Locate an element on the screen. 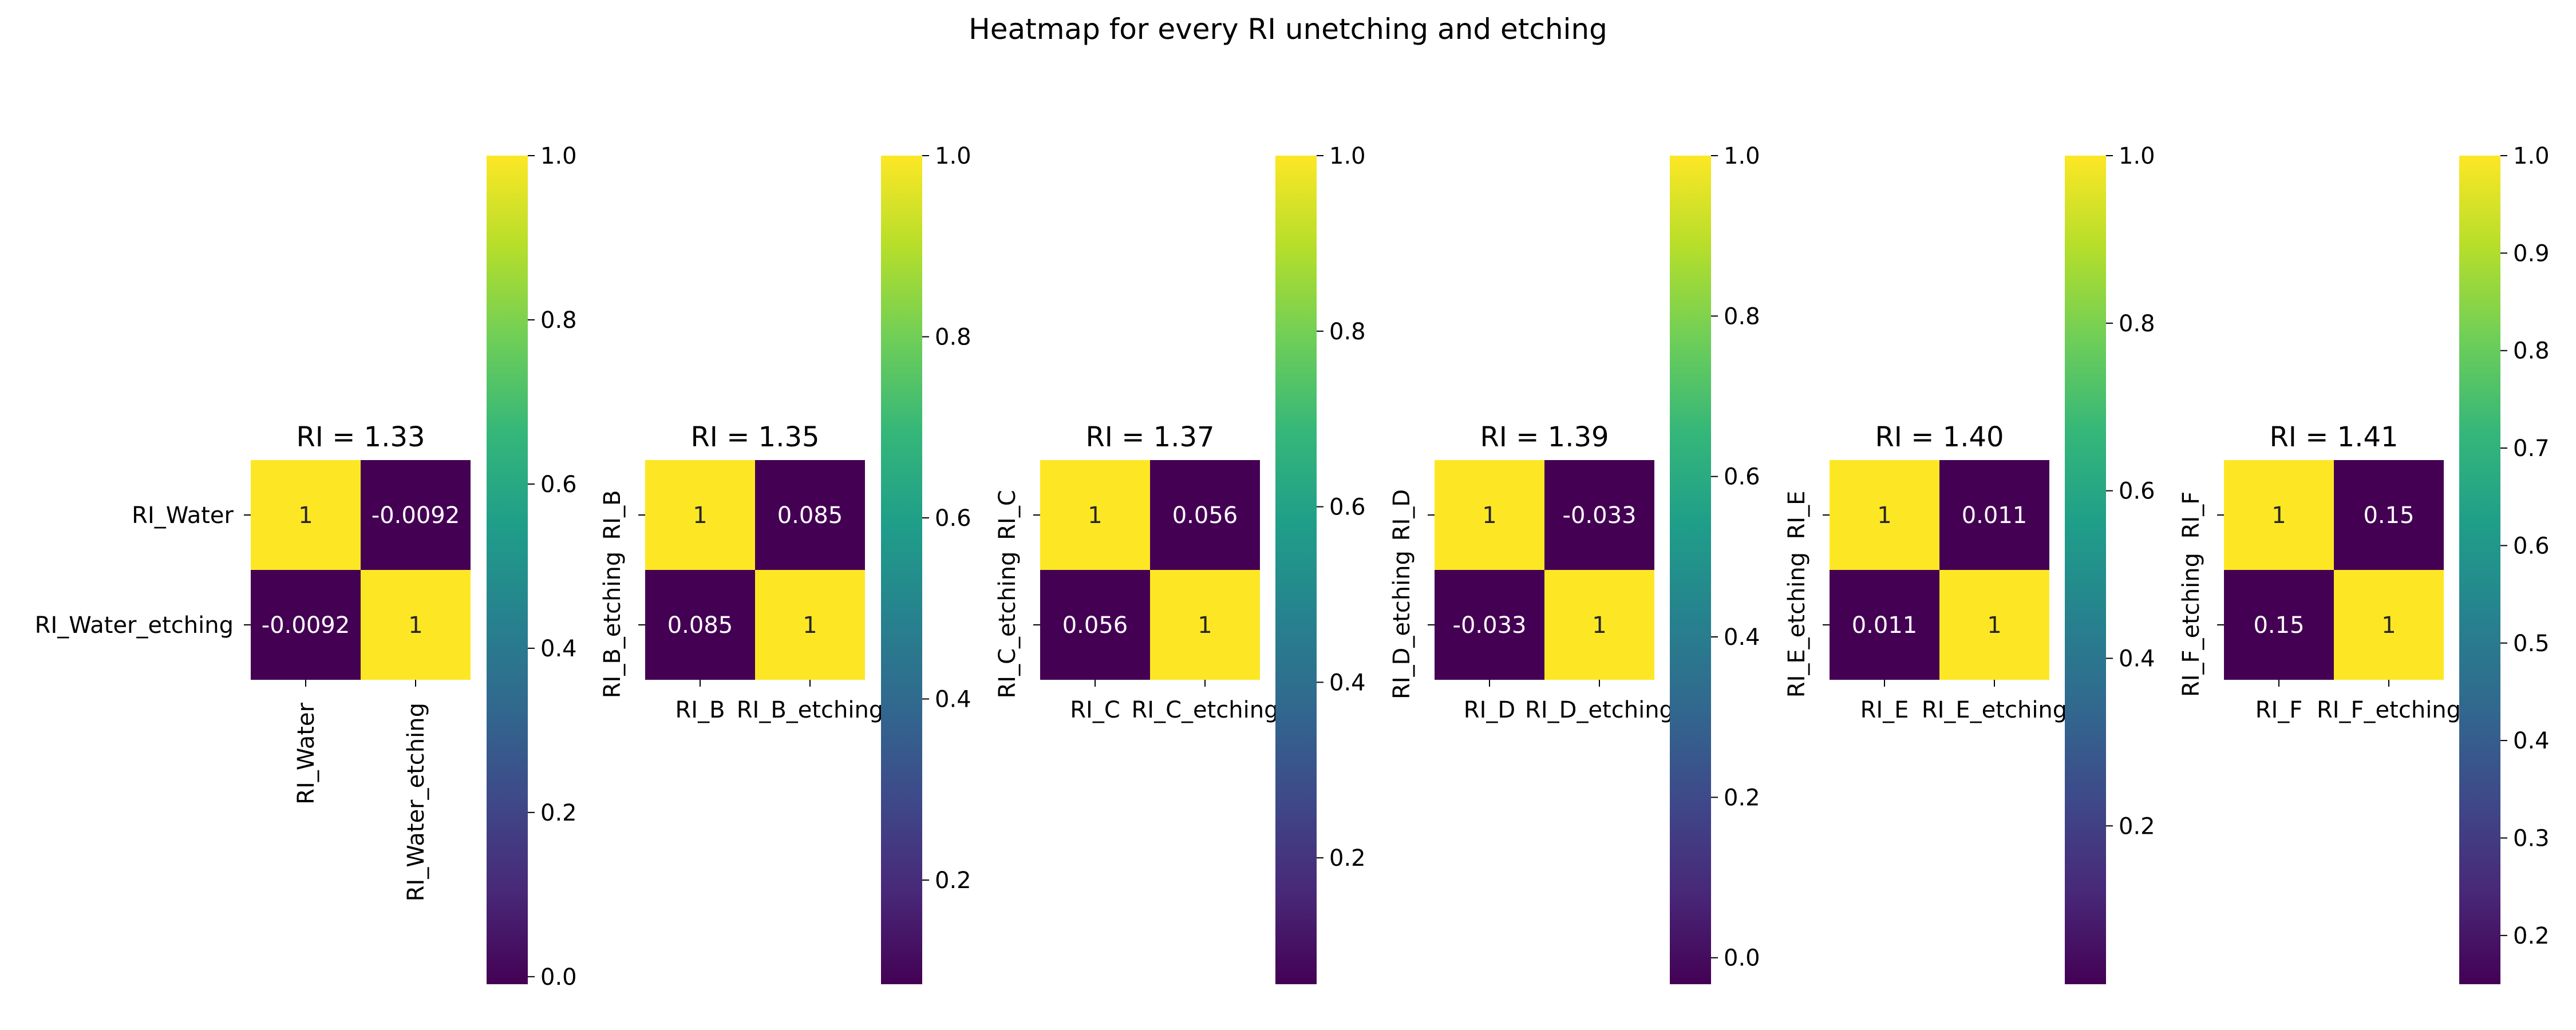 Image resolution: width=2576 pixels, height=1030 pixels. y-tick-label: RI_E is located at coordinates (1797, 515).